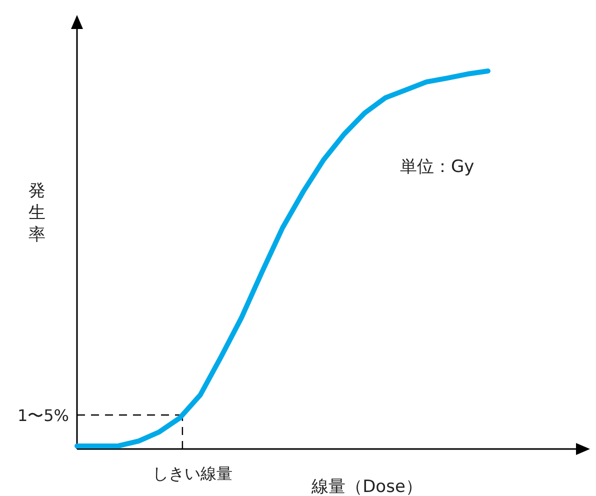 This screenshot has width=596, height=496. Describe the element at coordinates (192, 473) in the screenshot. I see `text: しきい線量` at that location.